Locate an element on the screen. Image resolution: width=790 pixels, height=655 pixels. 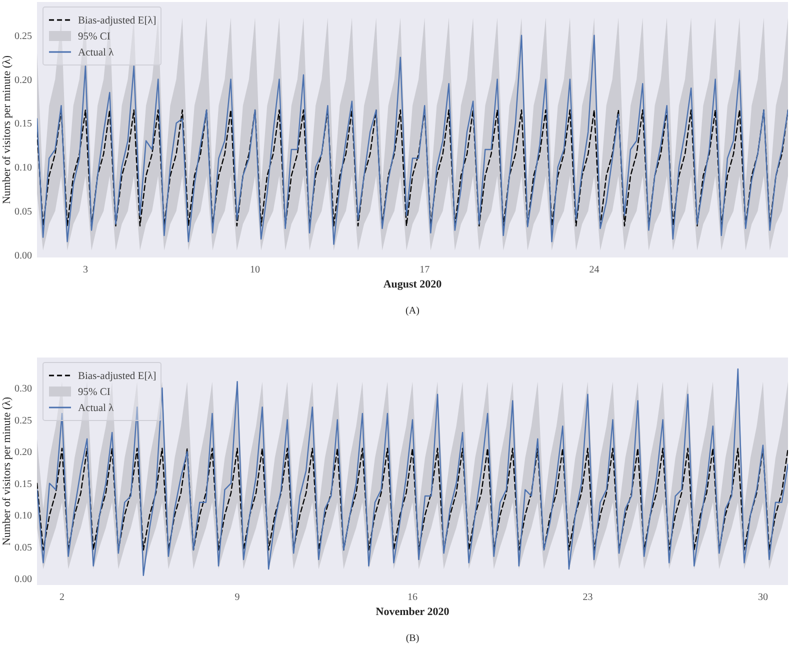
x-tick-label: 30 is located at coordinates (763, 597).